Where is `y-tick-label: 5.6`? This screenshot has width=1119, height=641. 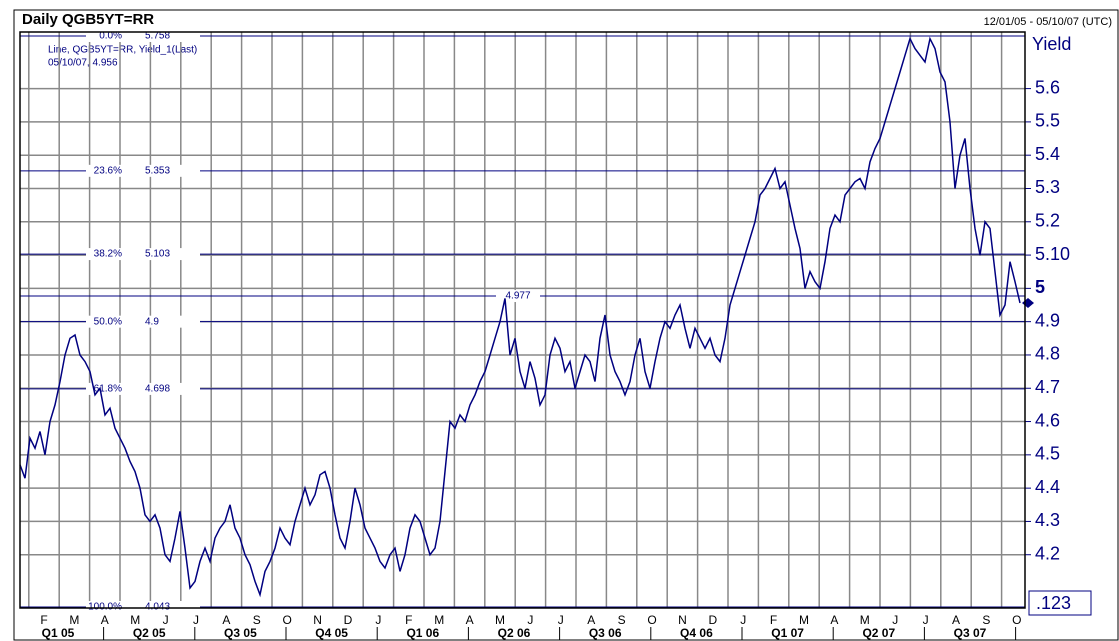
y-tick-label: 5.6 is located at coordinates (1047, 87).